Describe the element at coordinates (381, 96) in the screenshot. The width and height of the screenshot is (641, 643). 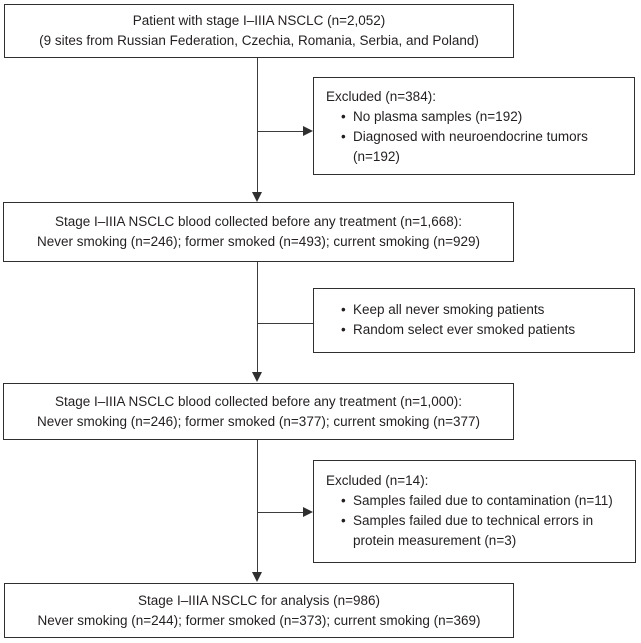
I see `excluded-384-title: Excluded (n=384):` at that location.